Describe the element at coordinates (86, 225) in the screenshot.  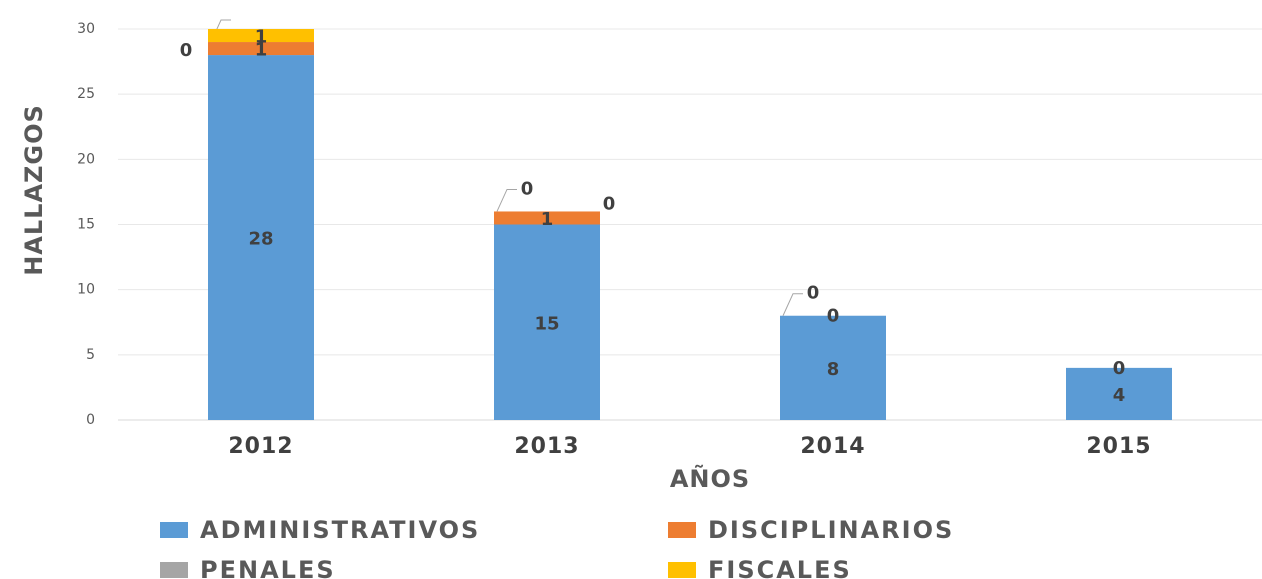
I see `y-tick-label: 15` at that location.